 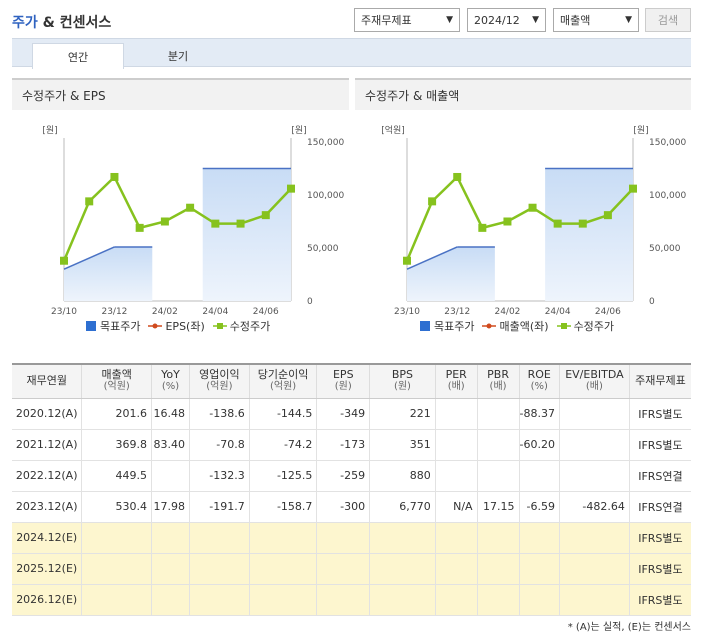 I want to click on period-tab-bar: 연간 분기, so click(x=351, y=53).